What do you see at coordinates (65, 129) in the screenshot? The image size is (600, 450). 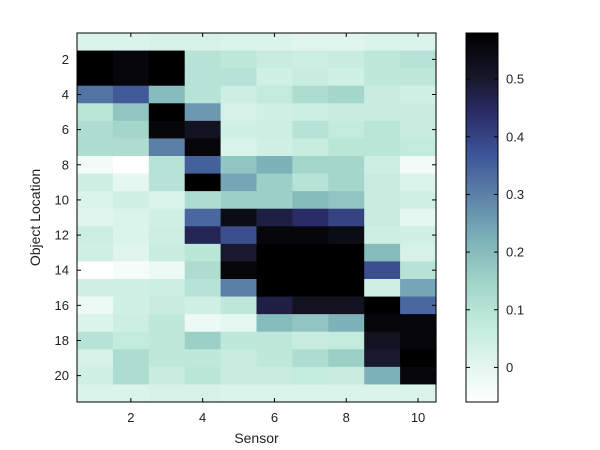 I see `y-tick-label: 6` at bounding box center [65, 129].